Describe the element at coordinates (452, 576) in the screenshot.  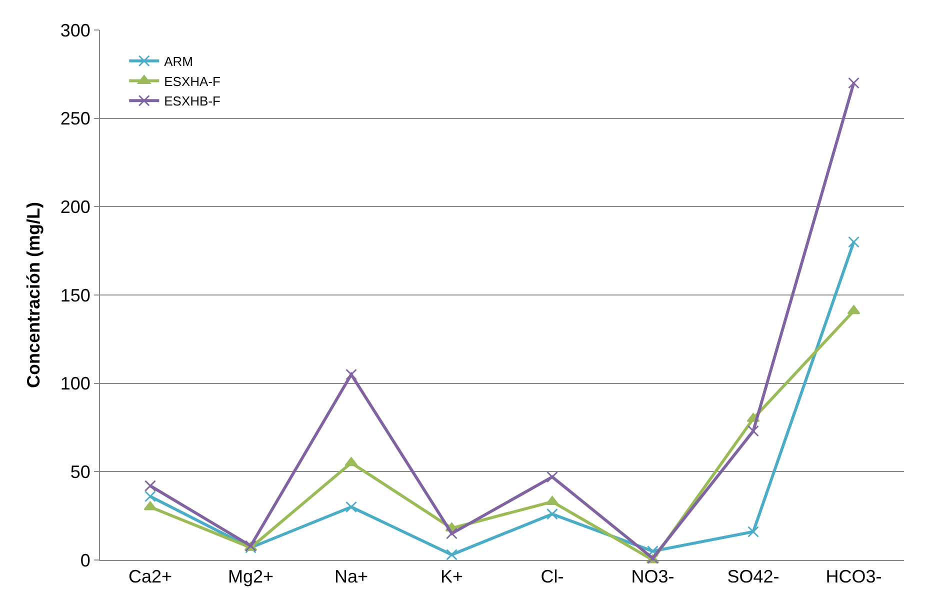
I see `x-tick-label: K+` at that location.